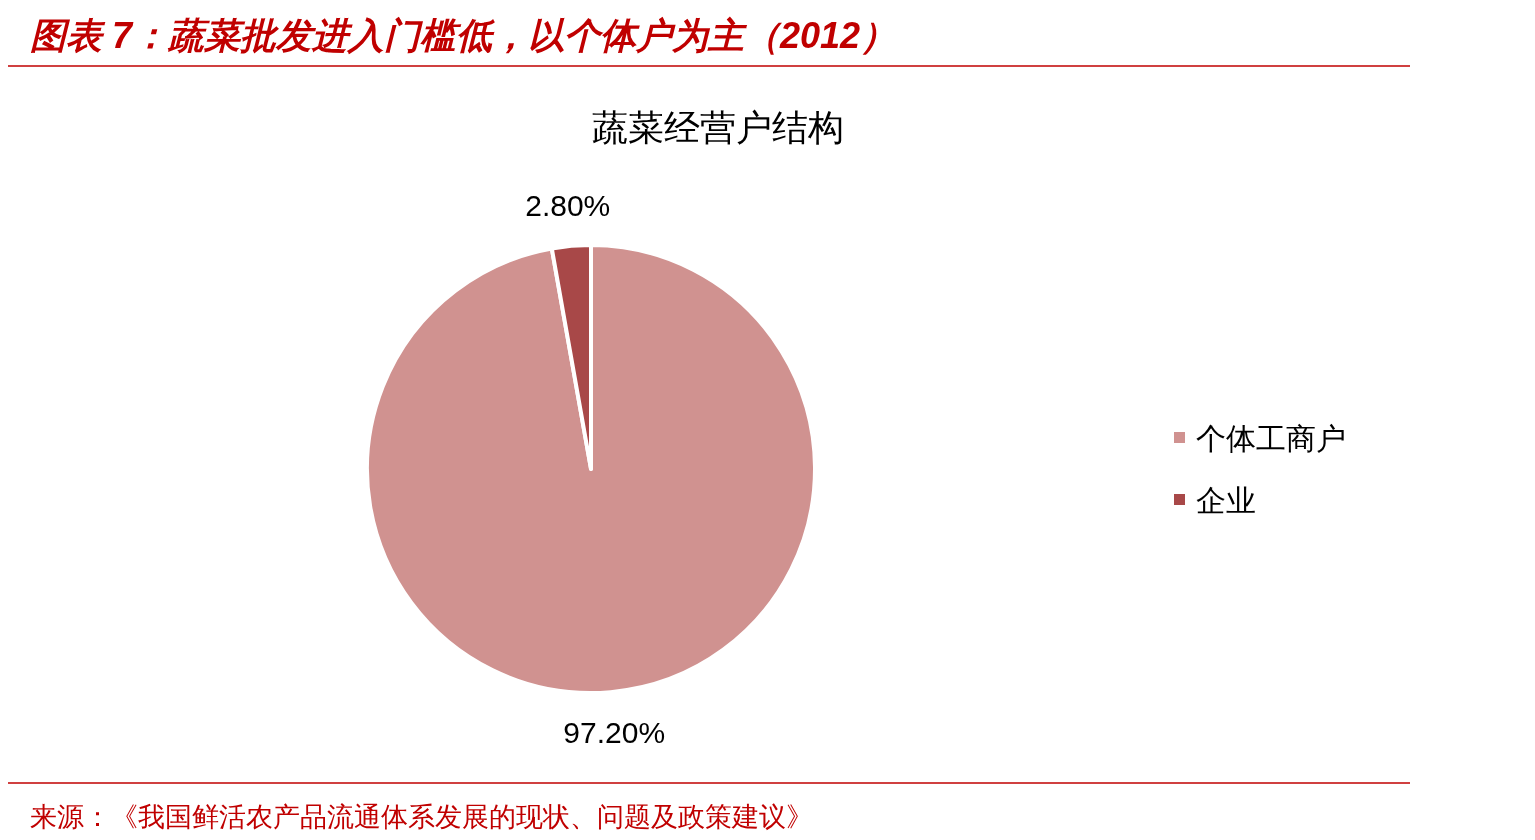 This screenshot has height=840, width=1535. I want to click on data-label: 2.80%, so click(568, 206).